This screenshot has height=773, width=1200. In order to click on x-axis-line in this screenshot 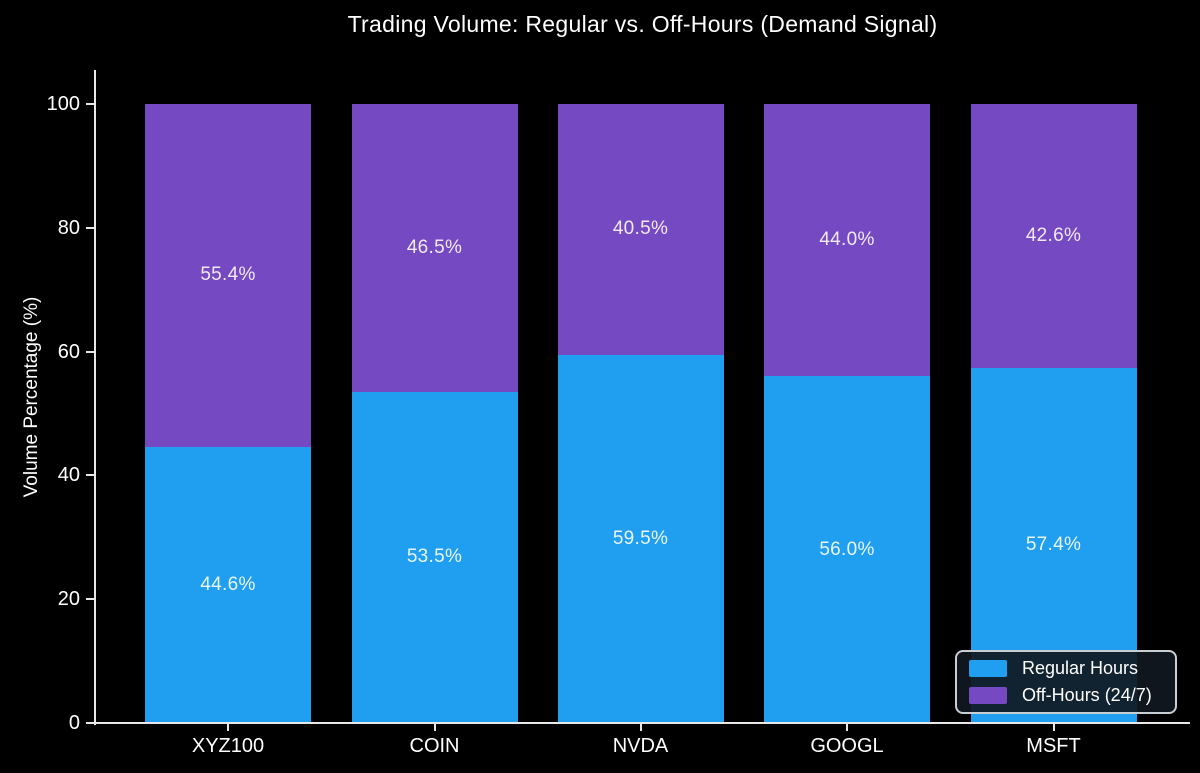, I will do `click(642, 723)`.